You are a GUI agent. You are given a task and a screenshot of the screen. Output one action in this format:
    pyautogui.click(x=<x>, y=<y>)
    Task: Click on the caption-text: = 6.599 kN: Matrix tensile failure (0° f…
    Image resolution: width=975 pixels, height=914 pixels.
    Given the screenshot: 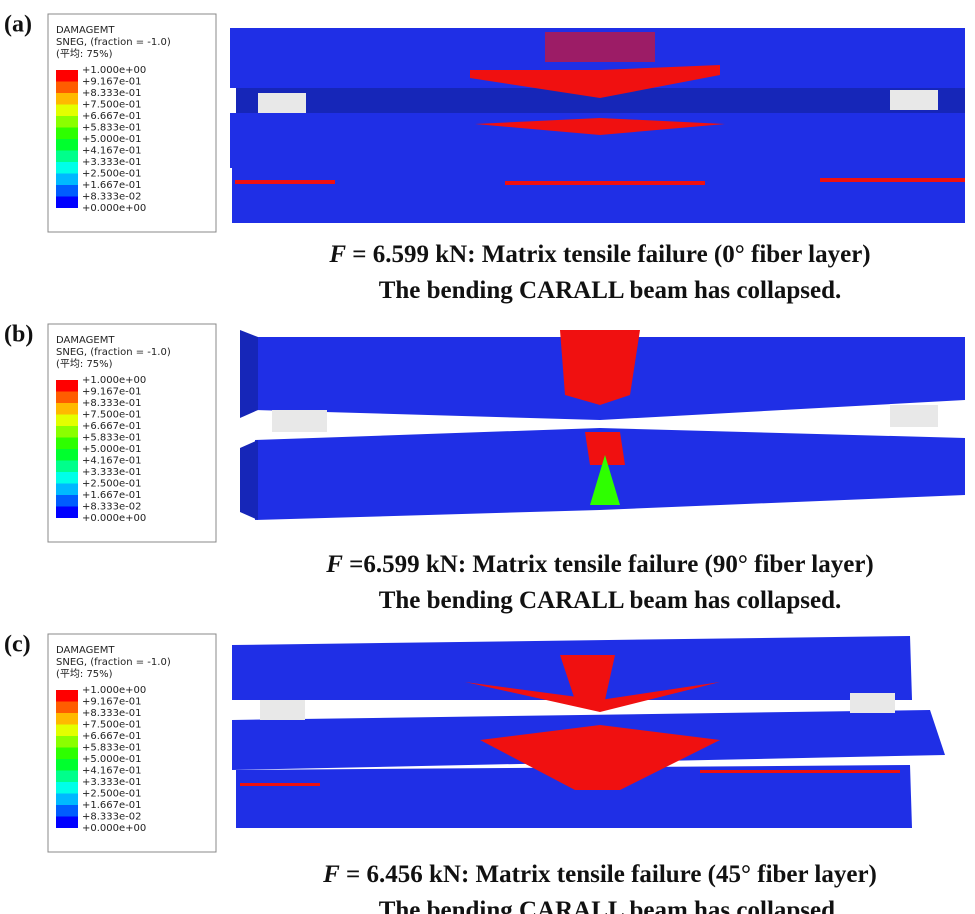 What is the action you would take?
    pyautogui.click(x=608, y=254)
    